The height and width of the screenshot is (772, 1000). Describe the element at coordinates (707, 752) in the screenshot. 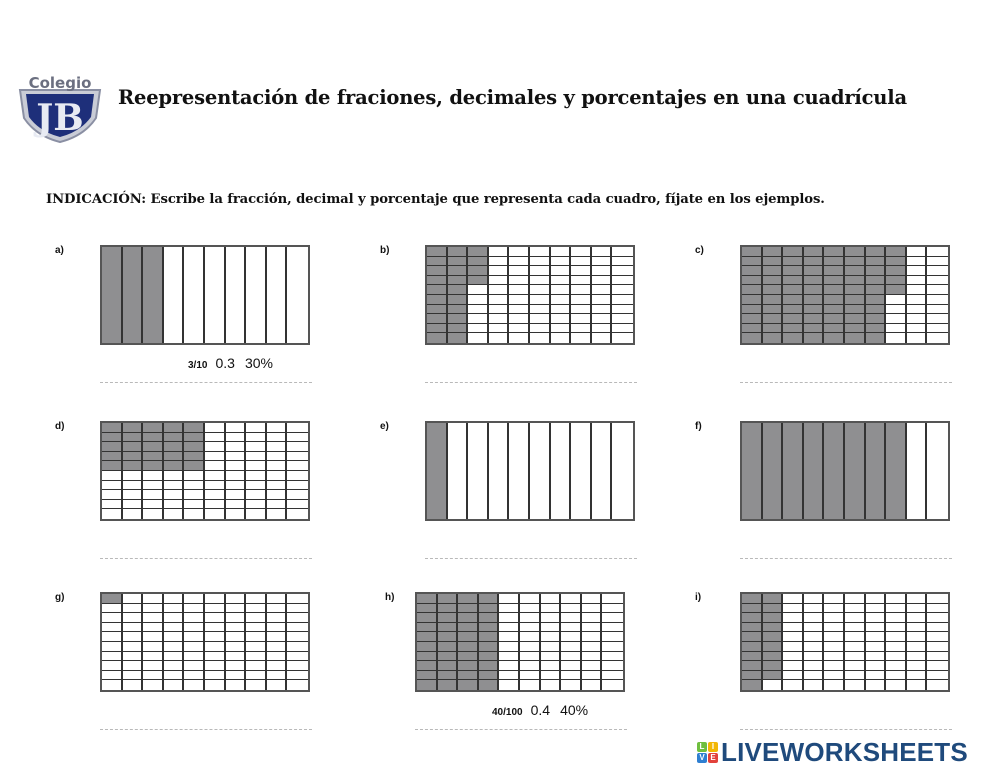

I see `live-blocks-icon: L I V E` at that location.